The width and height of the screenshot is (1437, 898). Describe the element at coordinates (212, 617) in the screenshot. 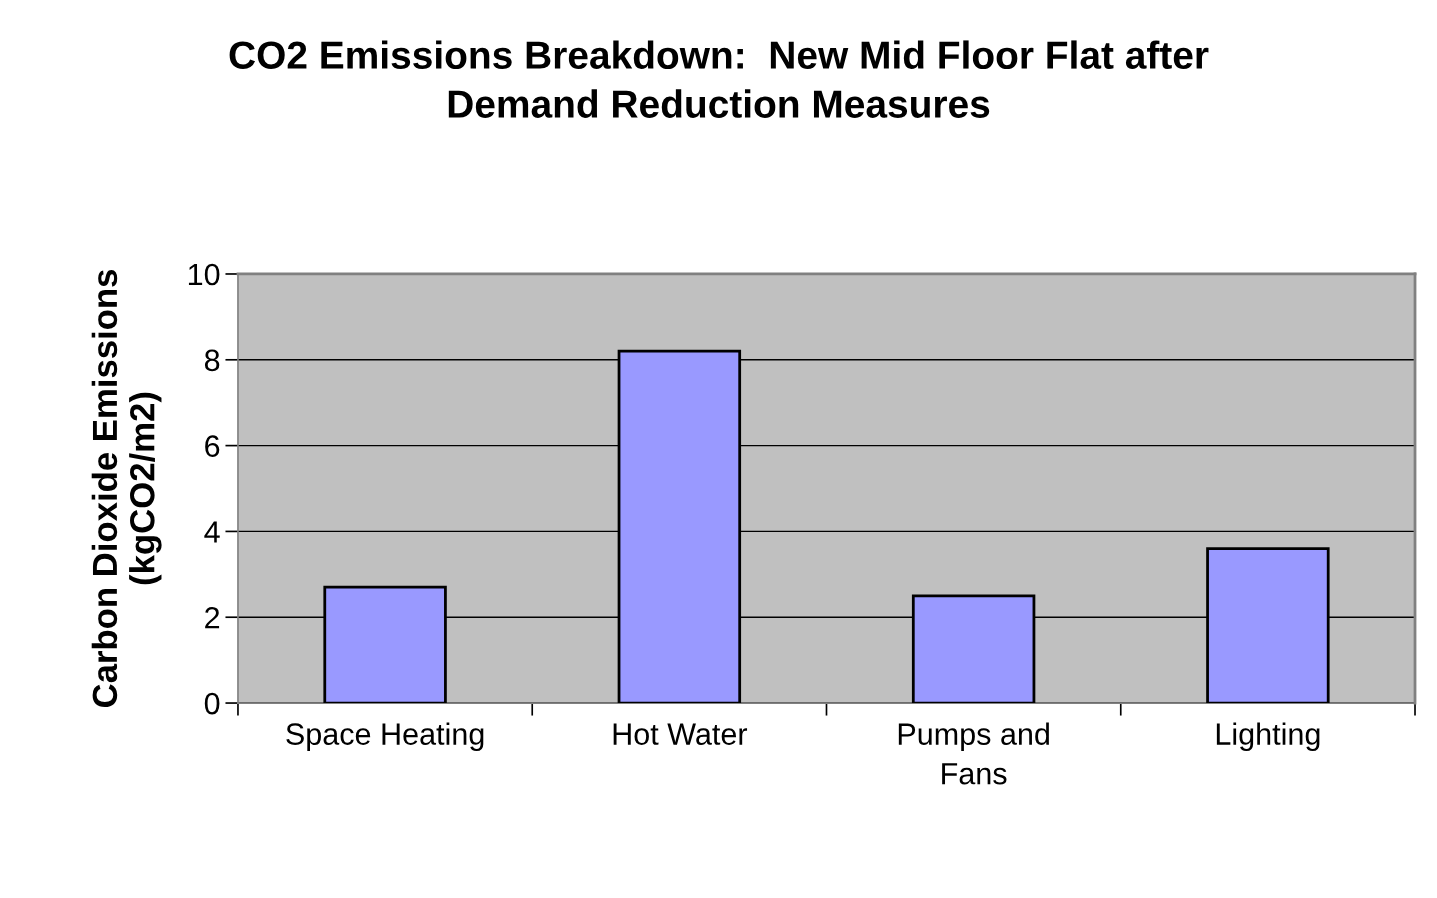

I see `y-tick-label: 2` at that location.